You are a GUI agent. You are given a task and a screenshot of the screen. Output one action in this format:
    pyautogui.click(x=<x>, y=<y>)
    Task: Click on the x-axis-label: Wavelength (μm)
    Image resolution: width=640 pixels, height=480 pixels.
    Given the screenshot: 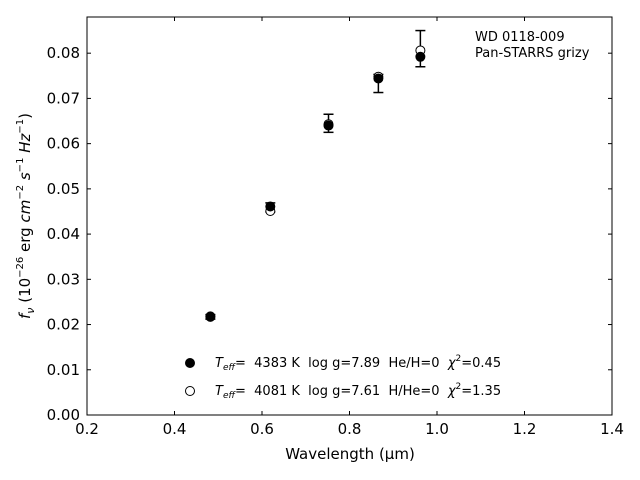 What is the action you would take?
    pyautogui.click(x=350, y=454)
    